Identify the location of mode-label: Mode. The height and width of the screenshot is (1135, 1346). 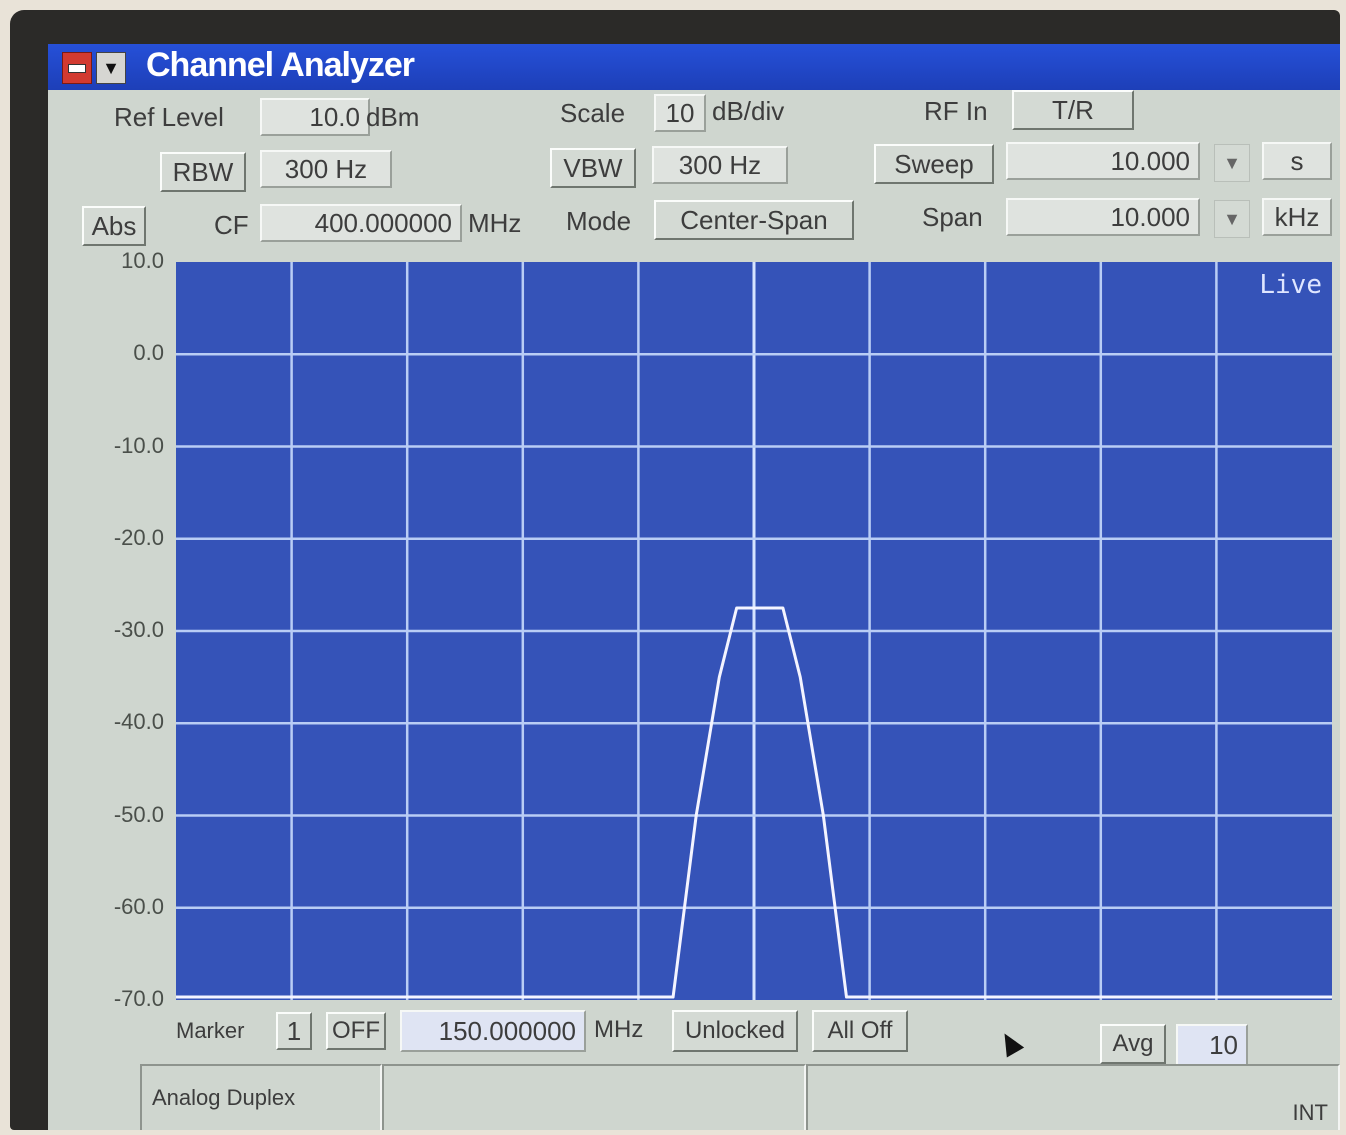
(599, 221).